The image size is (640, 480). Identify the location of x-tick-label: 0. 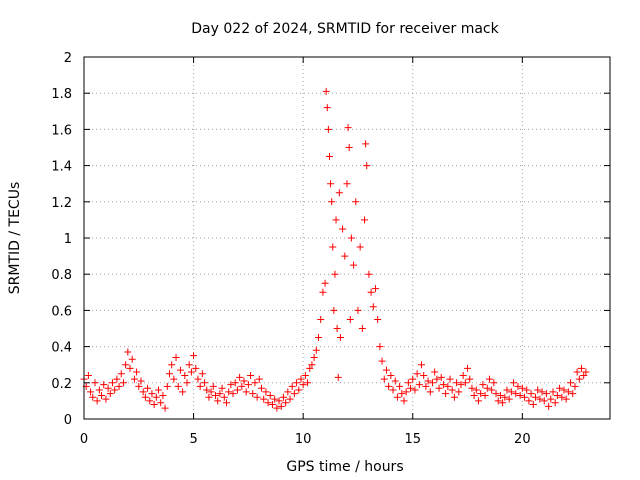
(84, 439).